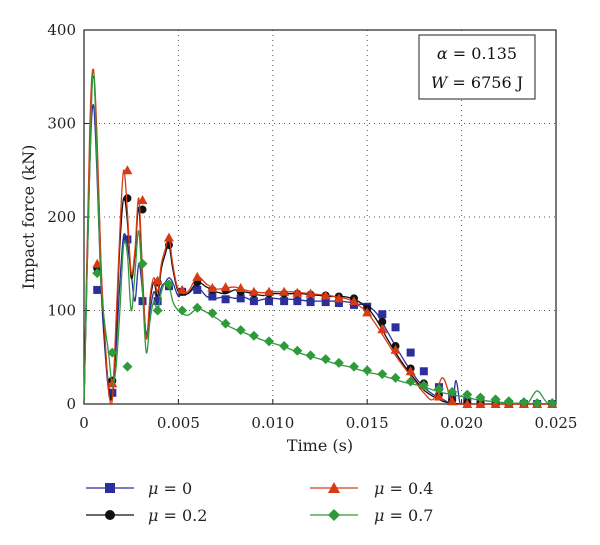 The height and width of the screenshot is (545, 600). I want to click on annotation-box: α = 0.135 W = 6756 J, so click(477, 67).